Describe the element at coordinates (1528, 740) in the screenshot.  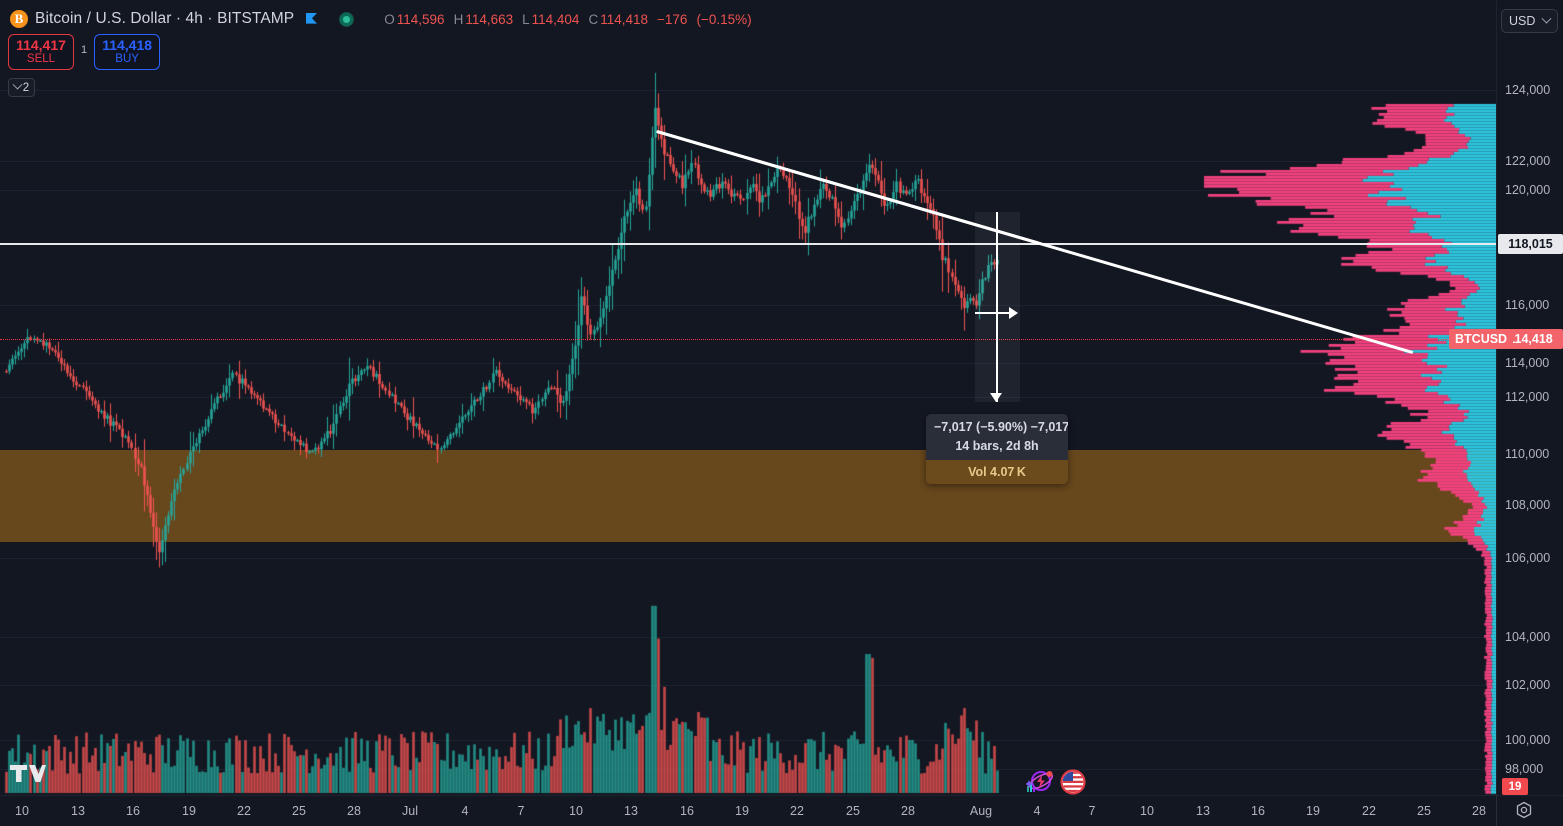
I see `price-tick: 100,000` at that location.